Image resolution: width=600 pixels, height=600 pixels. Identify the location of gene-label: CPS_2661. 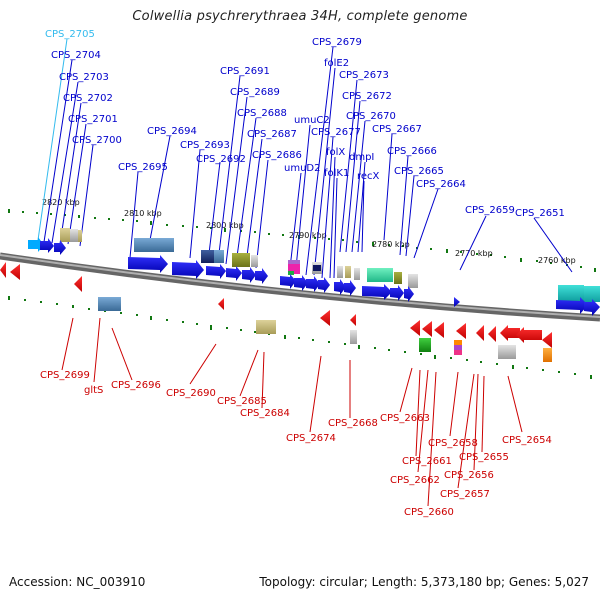
(427, 461).